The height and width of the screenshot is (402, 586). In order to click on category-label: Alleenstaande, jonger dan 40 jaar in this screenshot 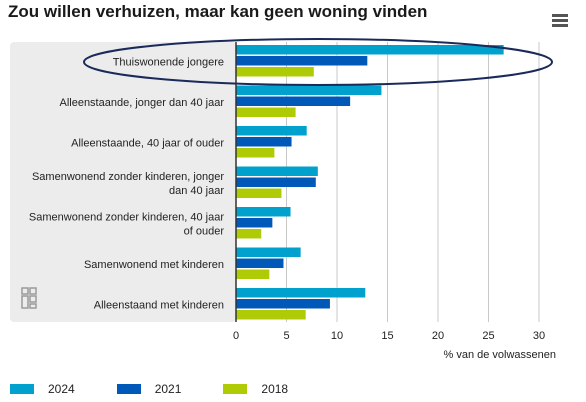, I will do `click(141, 103)`.